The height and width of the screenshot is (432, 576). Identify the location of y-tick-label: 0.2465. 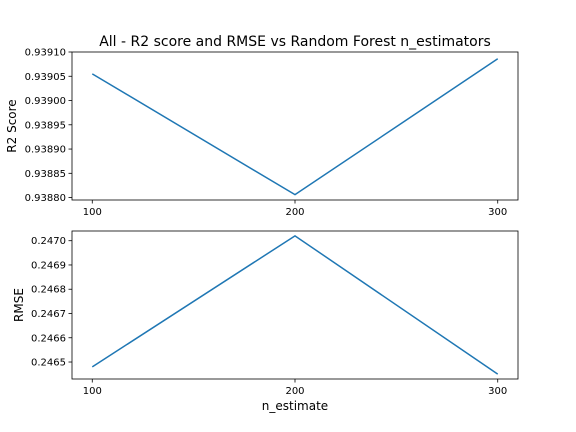
(48, 363).